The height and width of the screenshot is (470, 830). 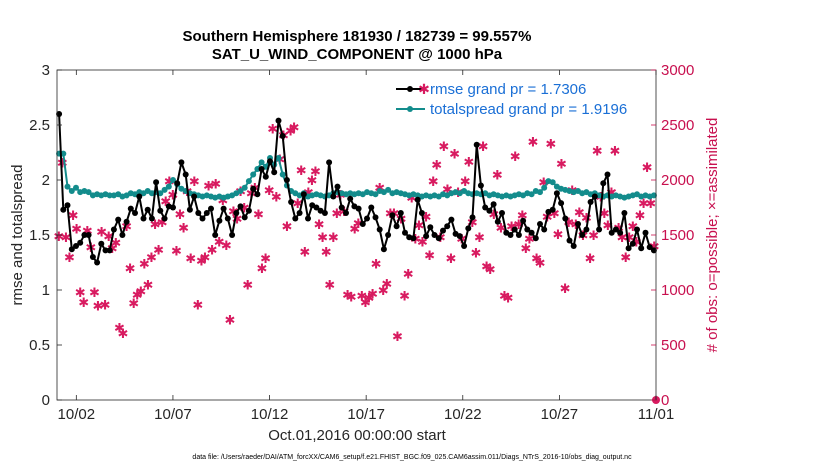 What do you see at coordinates (39, 125) in the screenshot?
I see `y-left-tick-label: 2.5` at bounding box center [39, 125].